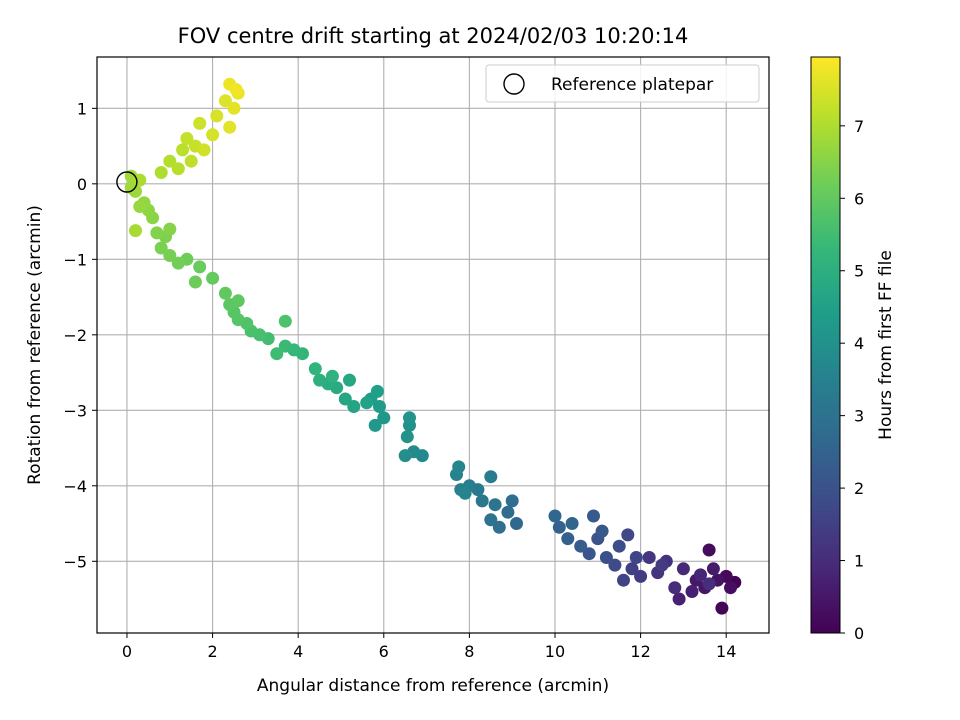 Image resolution: width=960 pixels, height=720 pixels. What do you see at coordinates (469, 651) in the screenshot?
I see `x-tick-label: 8` at bounding box center [469, 651].